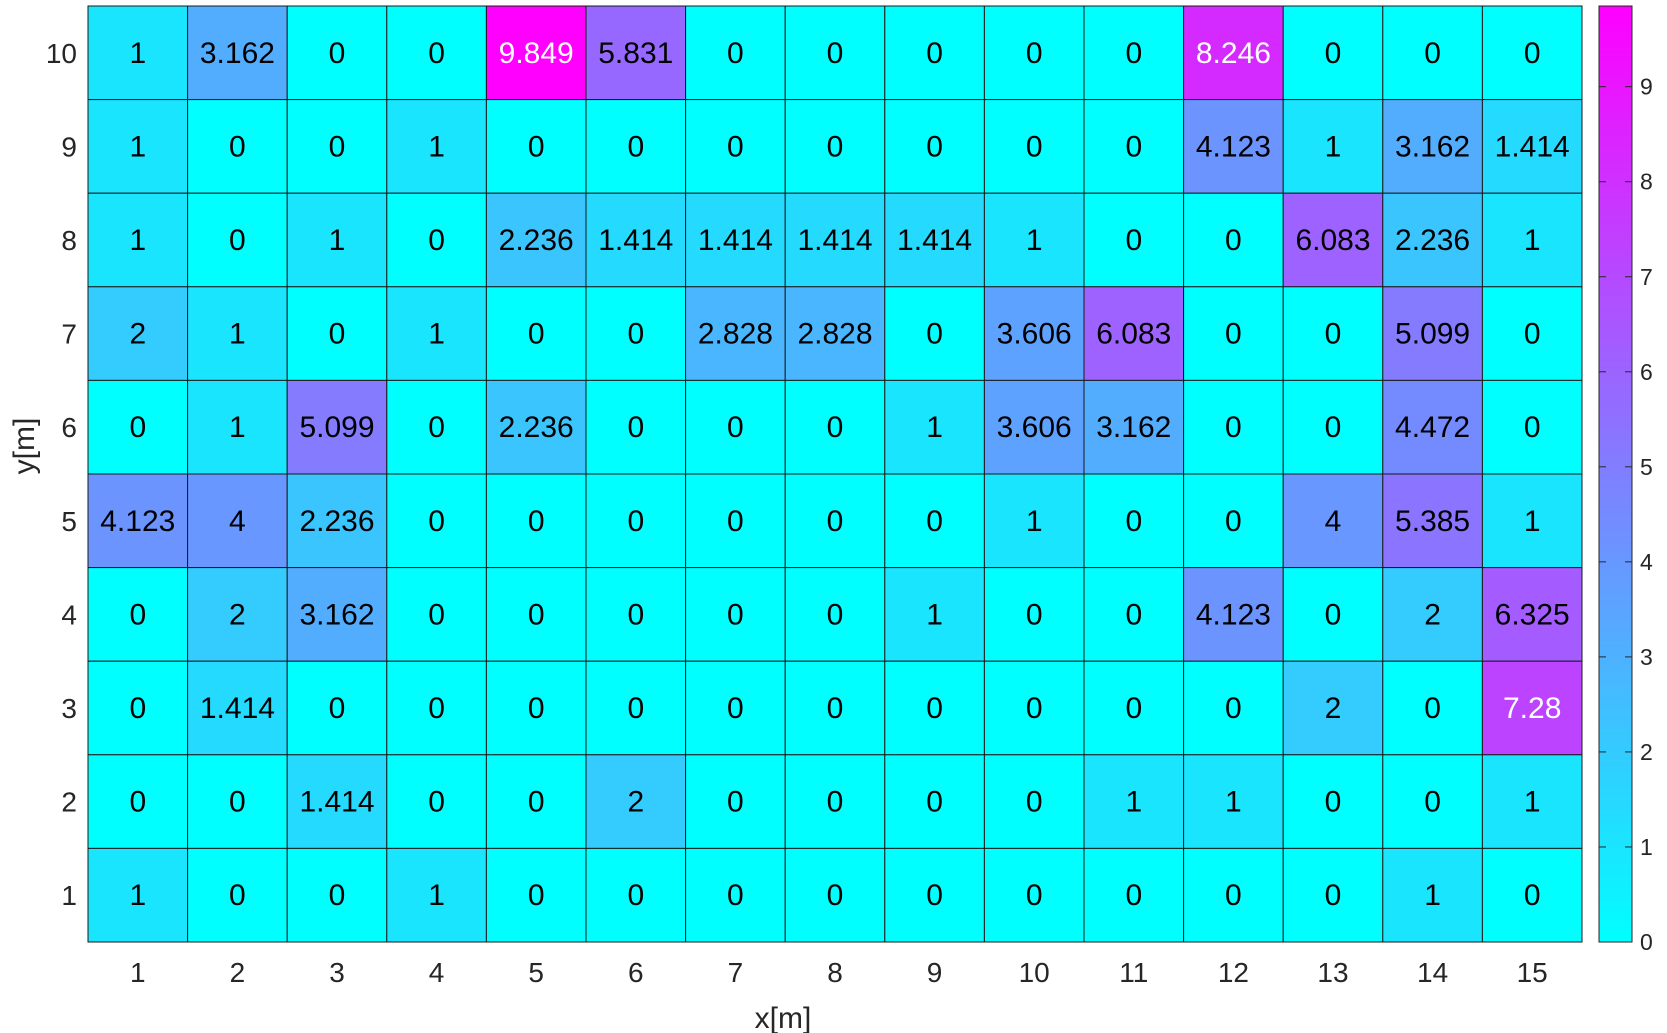 The height and width of the screenshot is (1033, 1667). What do you see at coordinates (536, 972) in the screenshot?
I see `x-tick-label: 5` at bounding box center [536, 972].